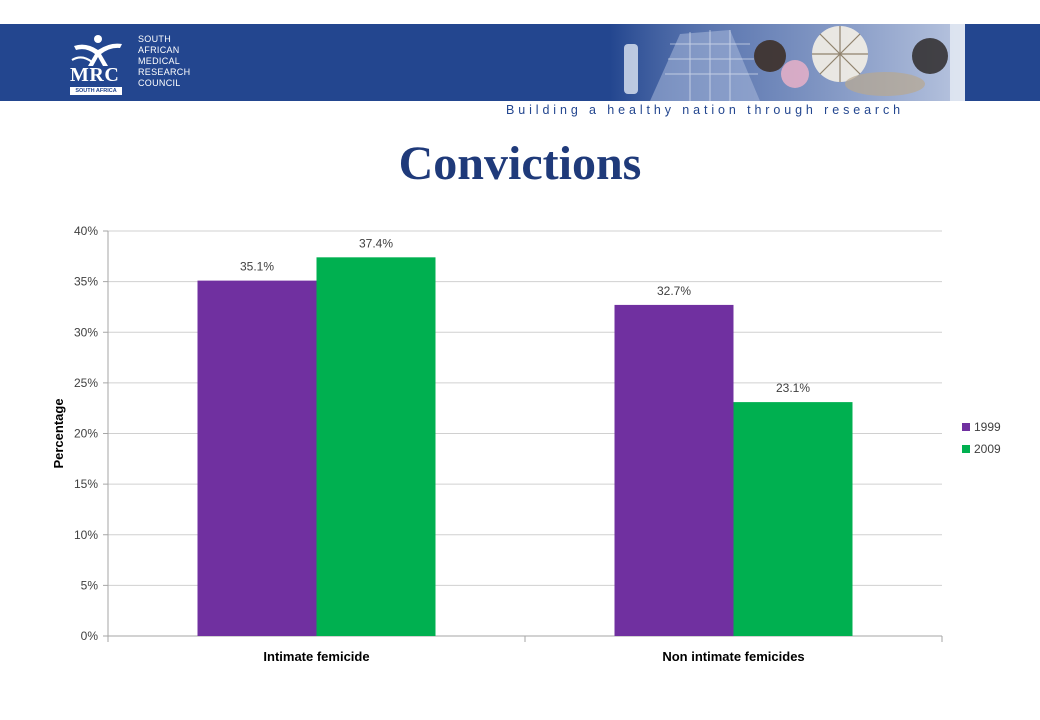  Describe the element at coordinates (770, 56) in the screenshot. I see `person-photo-icon` at that location.